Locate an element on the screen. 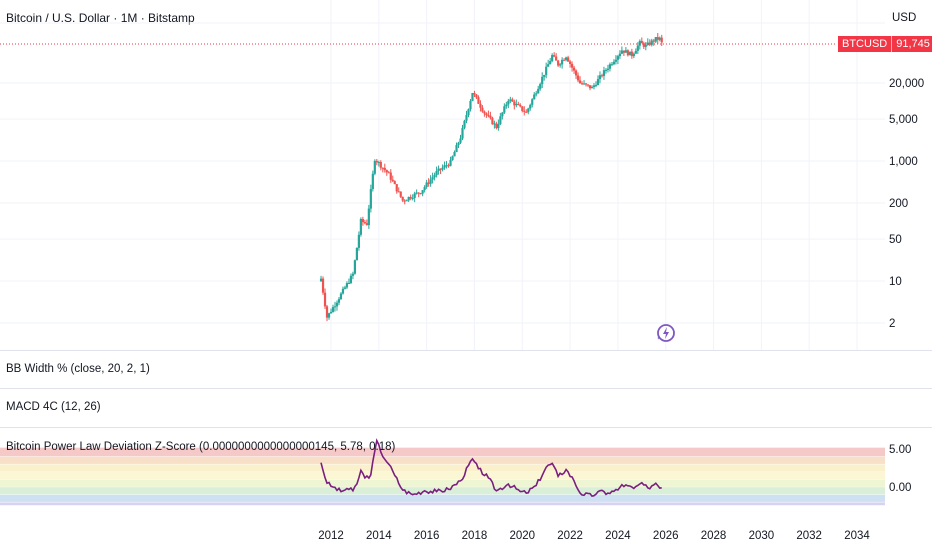  currency-label: USD is located at coordinates (904, 18).